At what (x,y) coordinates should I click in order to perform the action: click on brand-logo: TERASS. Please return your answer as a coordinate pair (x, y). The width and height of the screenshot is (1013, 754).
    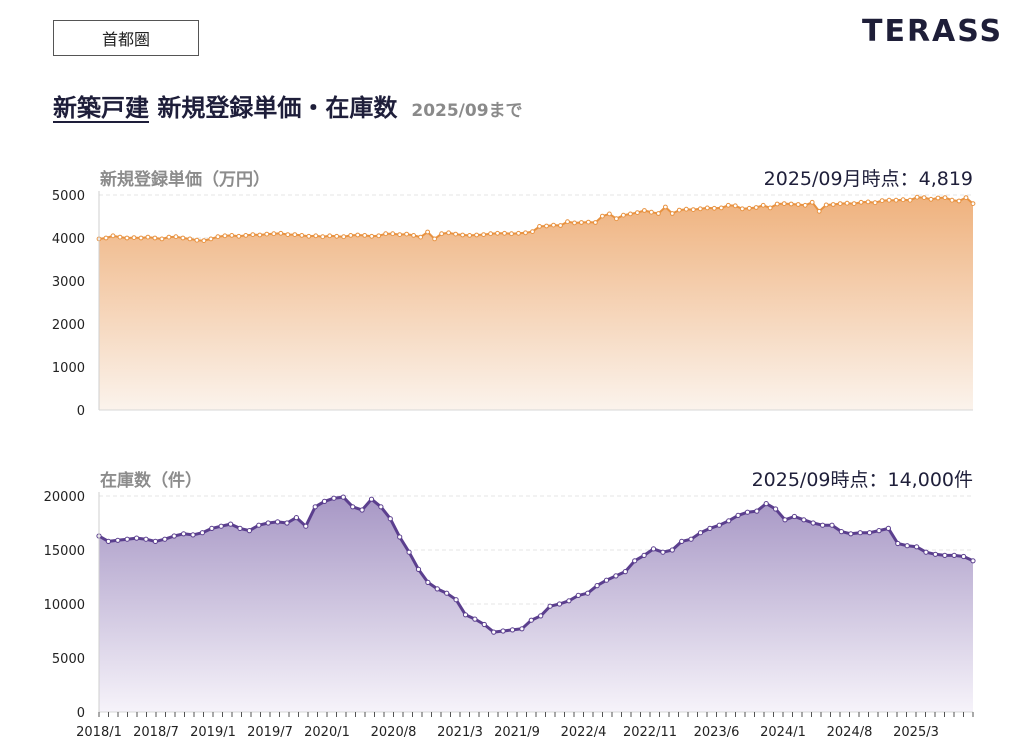
    Looking at the image, I should click on (933, 31).